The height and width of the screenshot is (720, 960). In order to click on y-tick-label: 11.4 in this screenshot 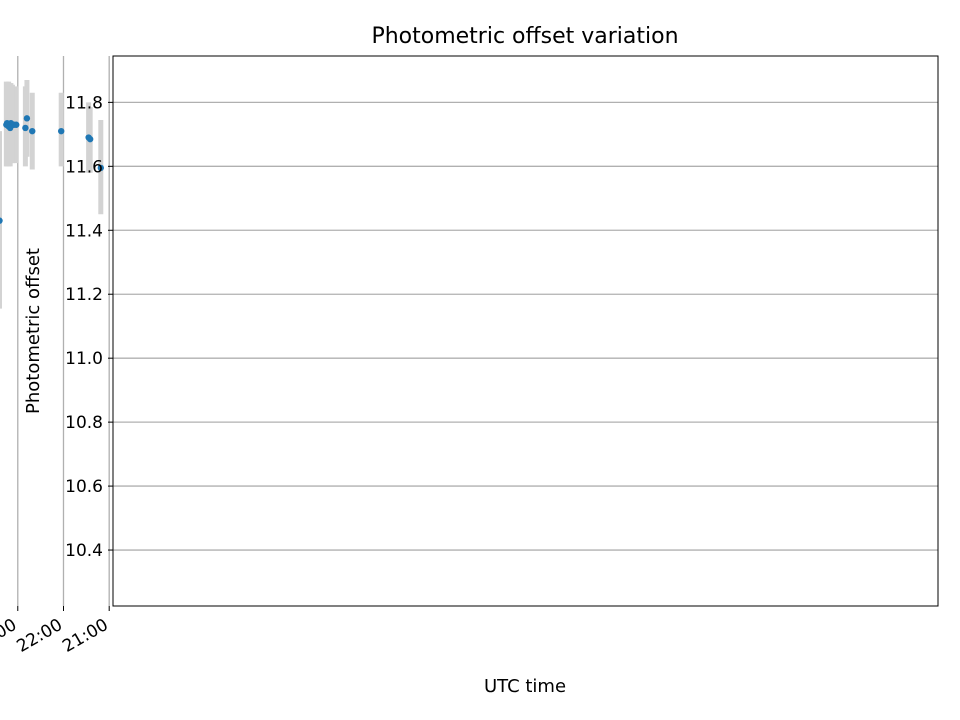, I will do `click(84, 231)`.